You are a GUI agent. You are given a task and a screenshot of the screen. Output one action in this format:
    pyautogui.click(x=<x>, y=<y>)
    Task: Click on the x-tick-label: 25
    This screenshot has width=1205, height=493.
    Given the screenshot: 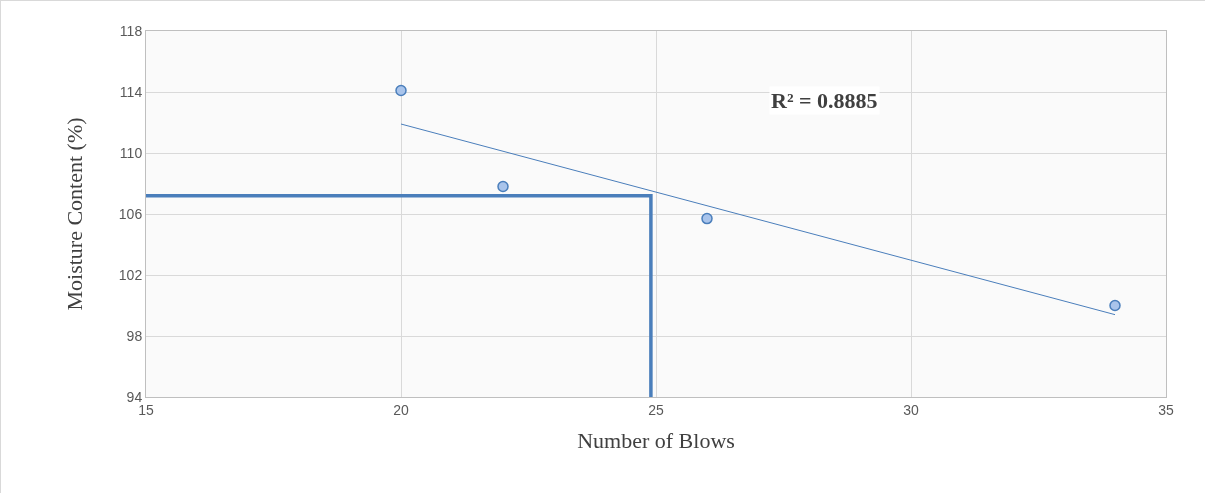 What is the action you would take?
    pyautogui.click(x=656, y=409)
    